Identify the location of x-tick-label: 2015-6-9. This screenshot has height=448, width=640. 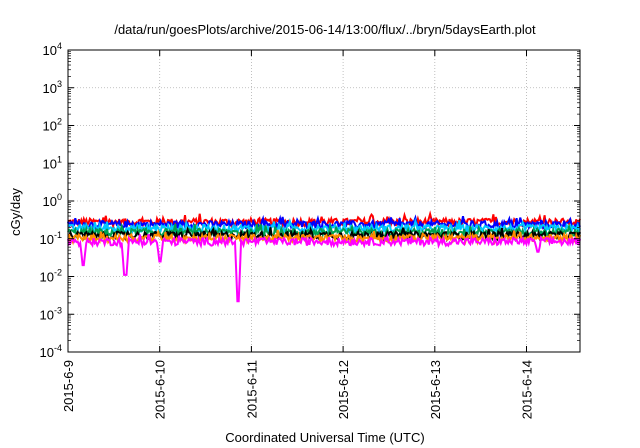
(68, 386).